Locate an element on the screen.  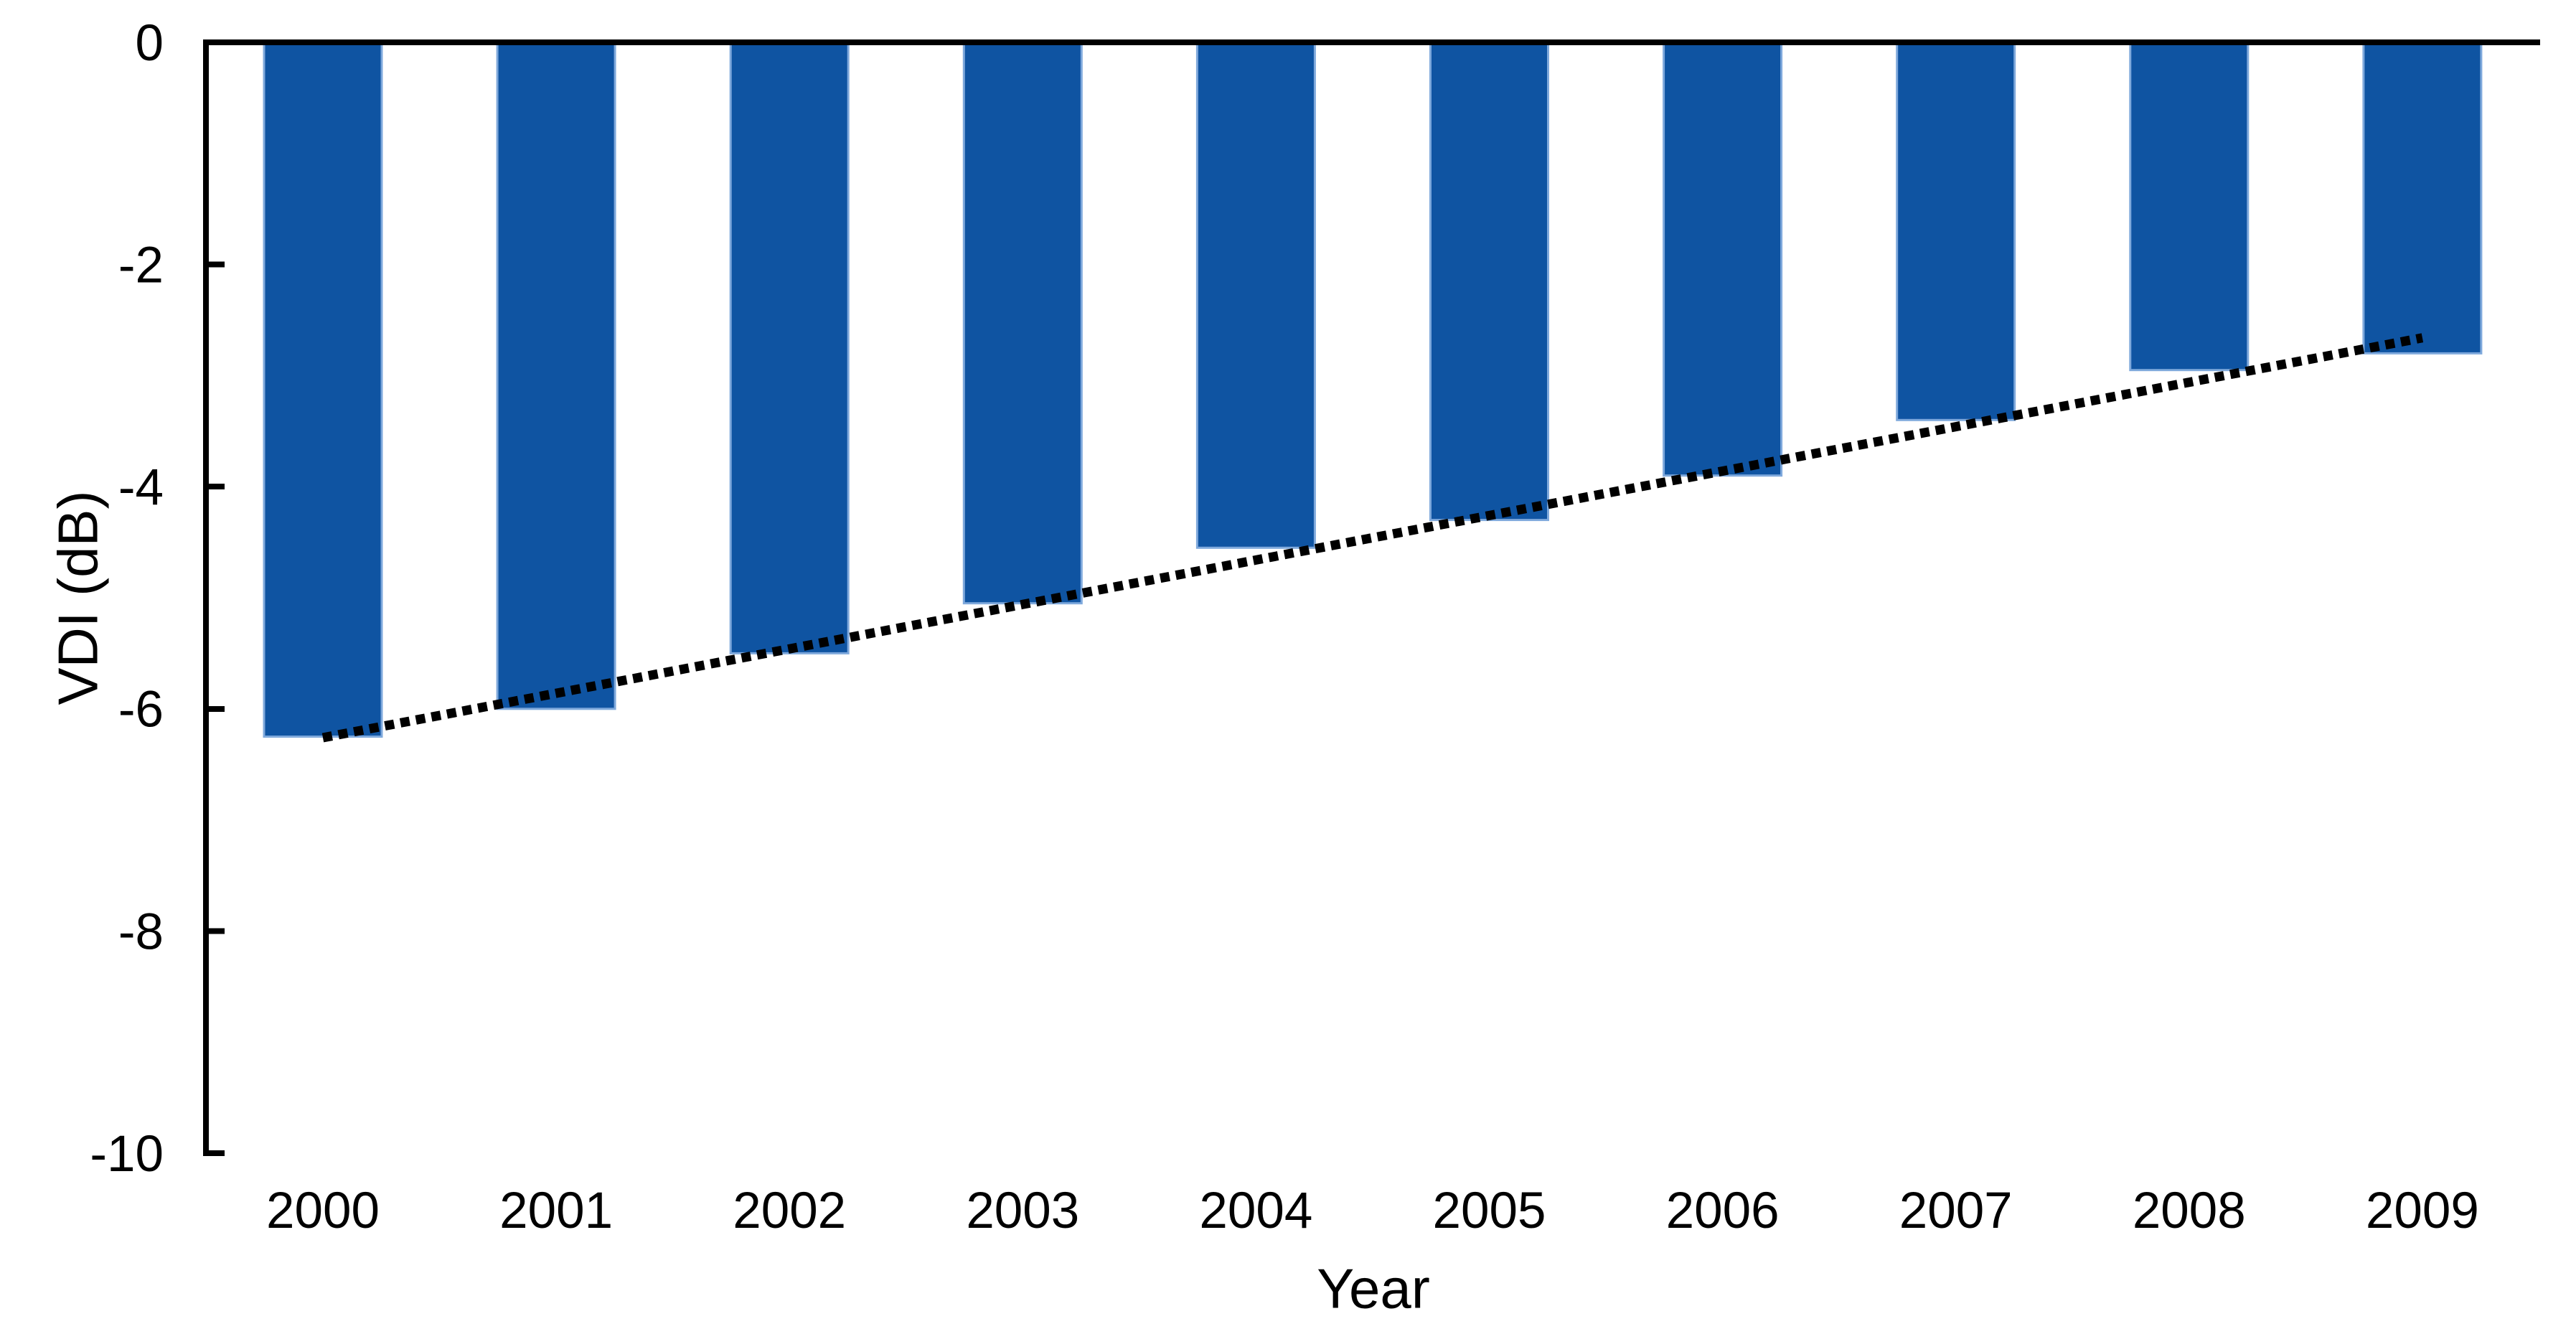
y-tick-label--8: -8 is located at coordinates (141, 931).